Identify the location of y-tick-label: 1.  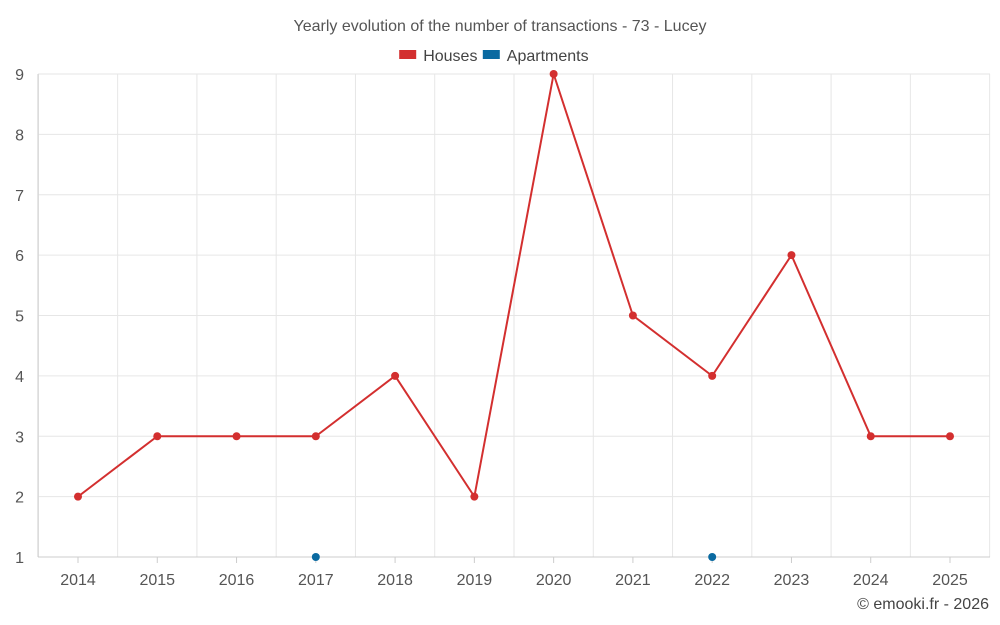
(19, 558).